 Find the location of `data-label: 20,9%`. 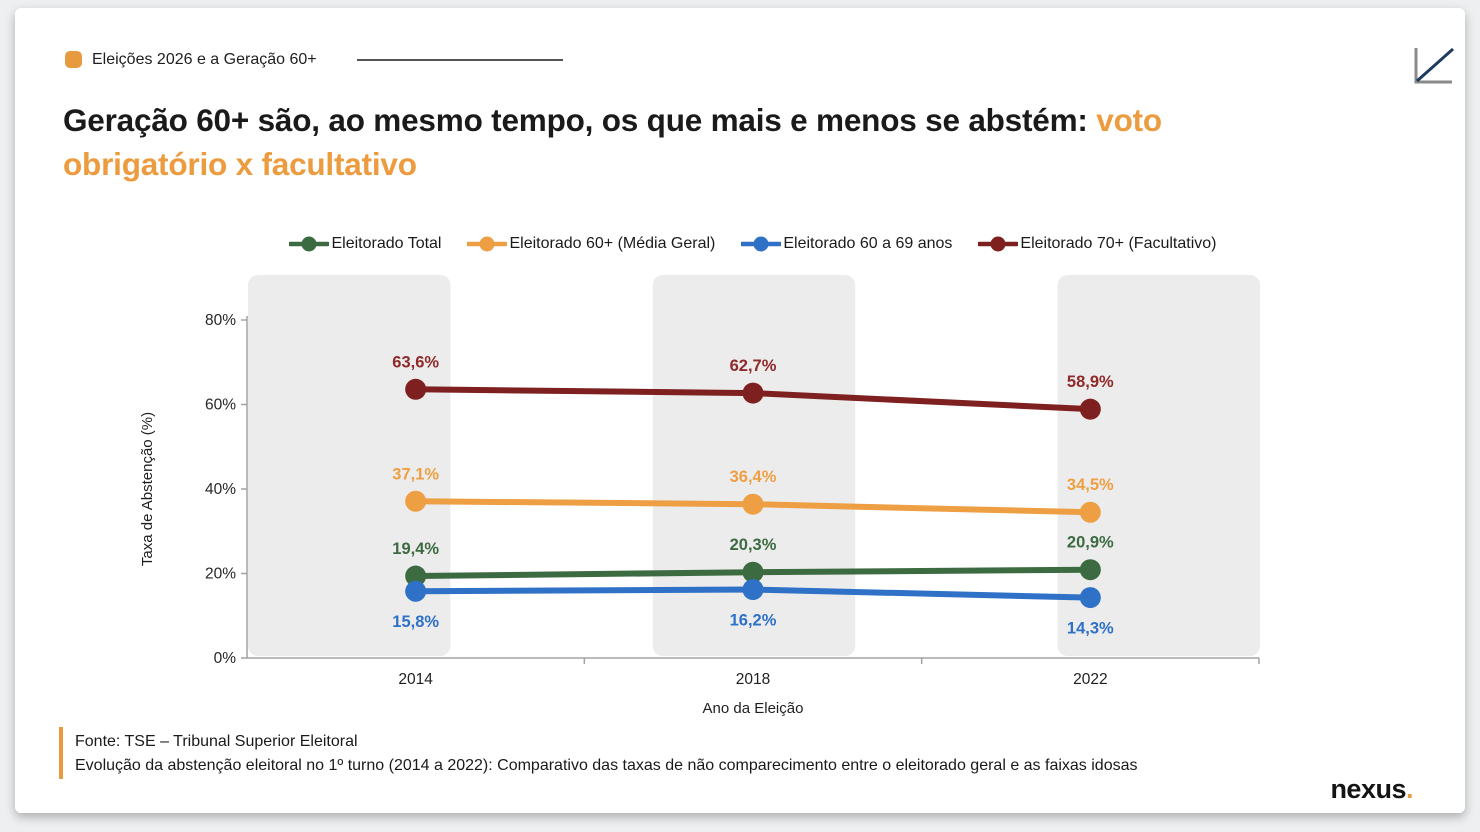

data-label: 20,9% is located at coordinates (1090, 543).